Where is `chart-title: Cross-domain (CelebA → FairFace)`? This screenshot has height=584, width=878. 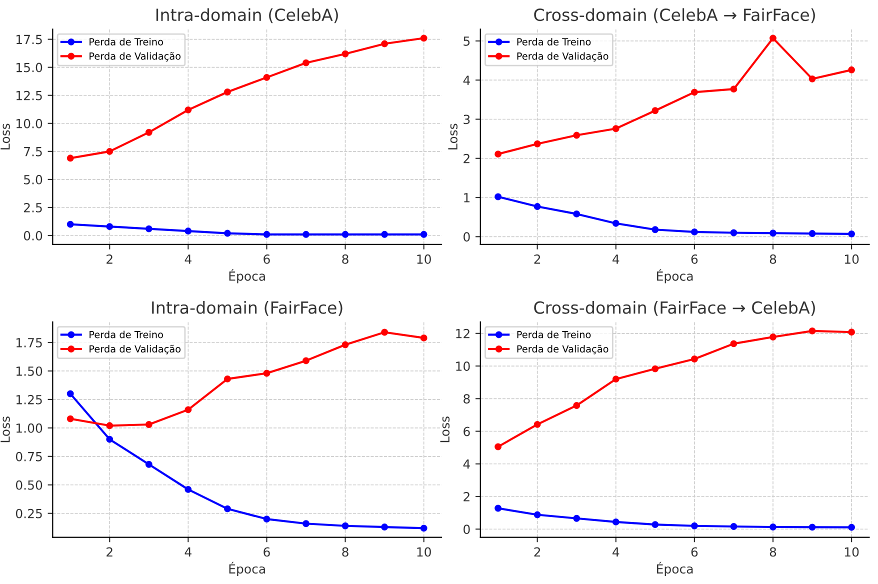 chart-title: Cross-domain (CelebA → FairFace) is located at coordinates (674, 16).